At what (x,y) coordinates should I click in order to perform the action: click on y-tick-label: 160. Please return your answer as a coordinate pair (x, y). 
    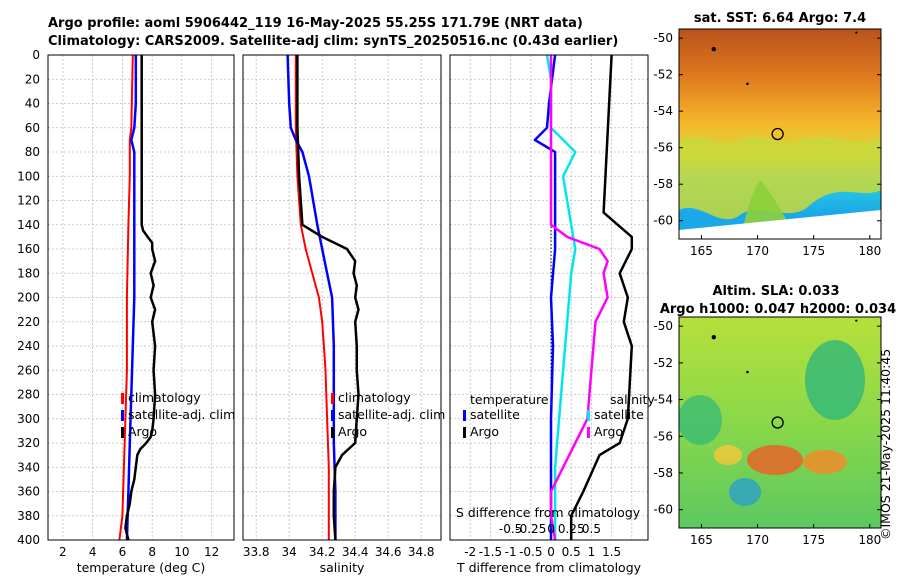
    Looking at the image, I should click on (28, 249).